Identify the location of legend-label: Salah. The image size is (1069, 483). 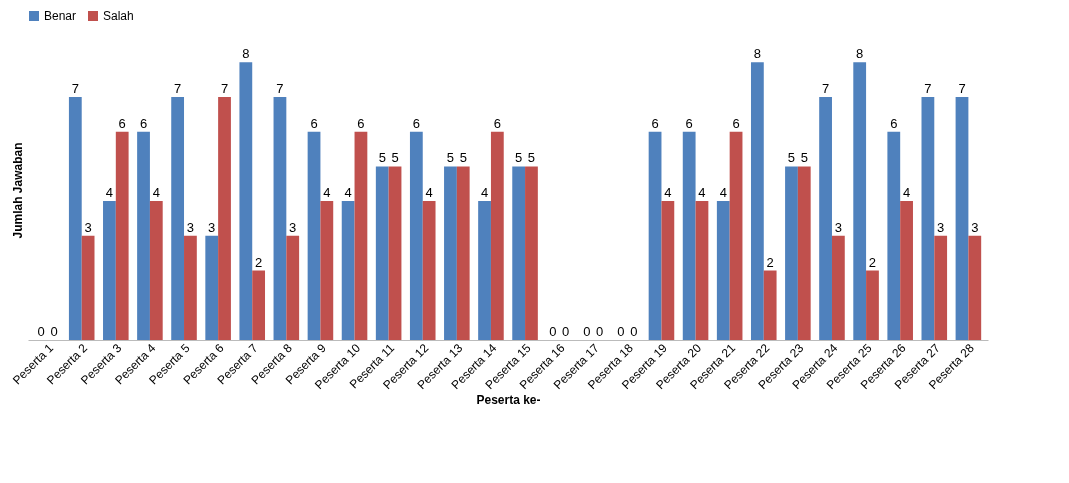
(118, 16).